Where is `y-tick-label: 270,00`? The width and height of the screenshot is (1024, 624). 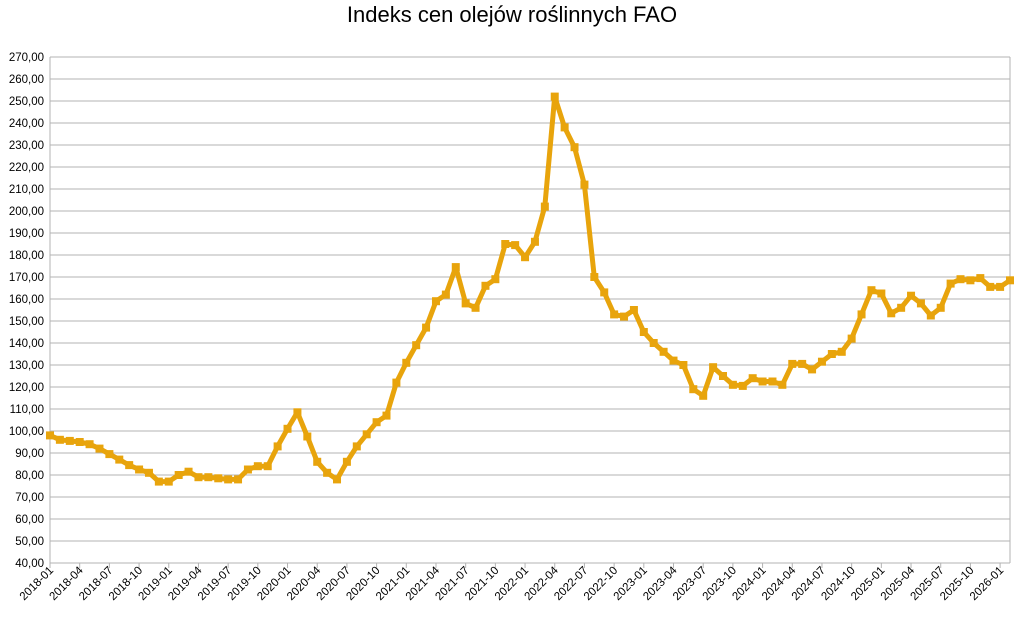
y-tick-label: 270,00 is located at coordinates (26, 58).